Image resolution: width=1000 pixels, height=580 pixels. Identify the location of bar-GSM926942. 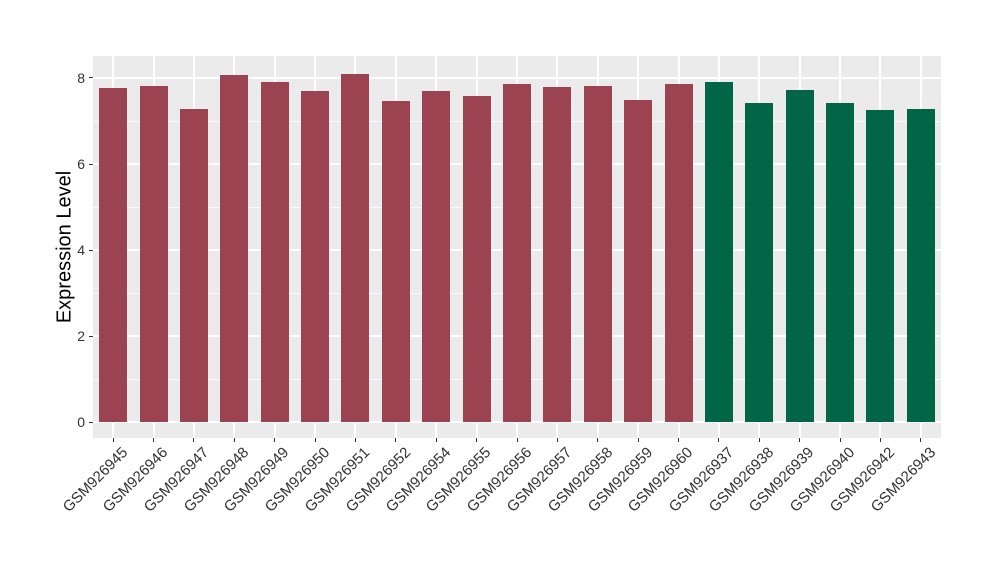
(880, 266).